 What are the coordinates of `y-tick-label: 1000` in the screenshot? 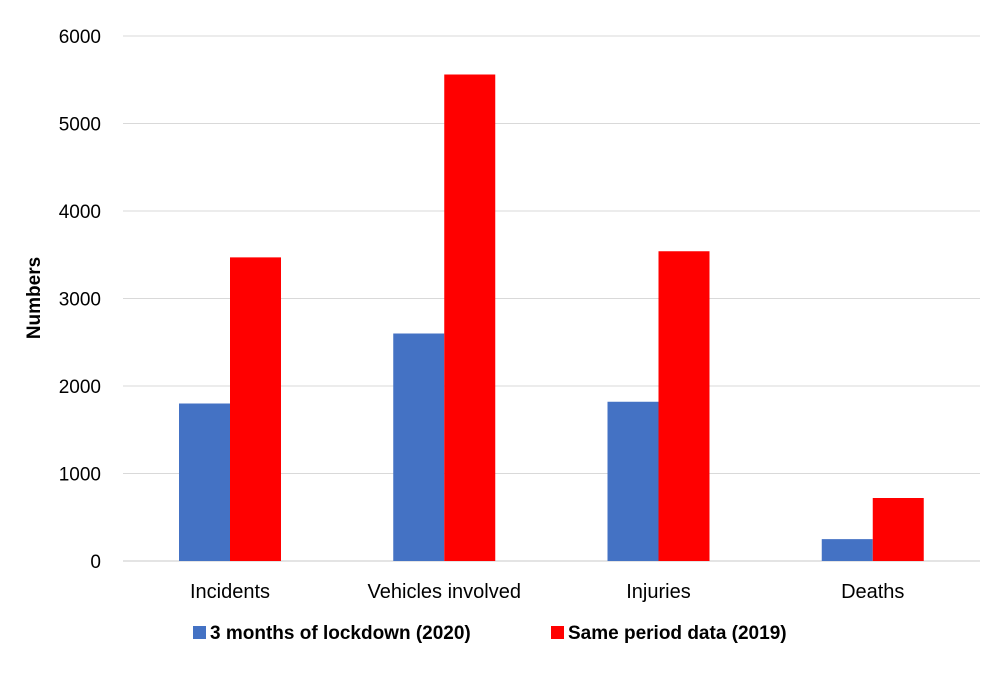 It's located at (80, 475).